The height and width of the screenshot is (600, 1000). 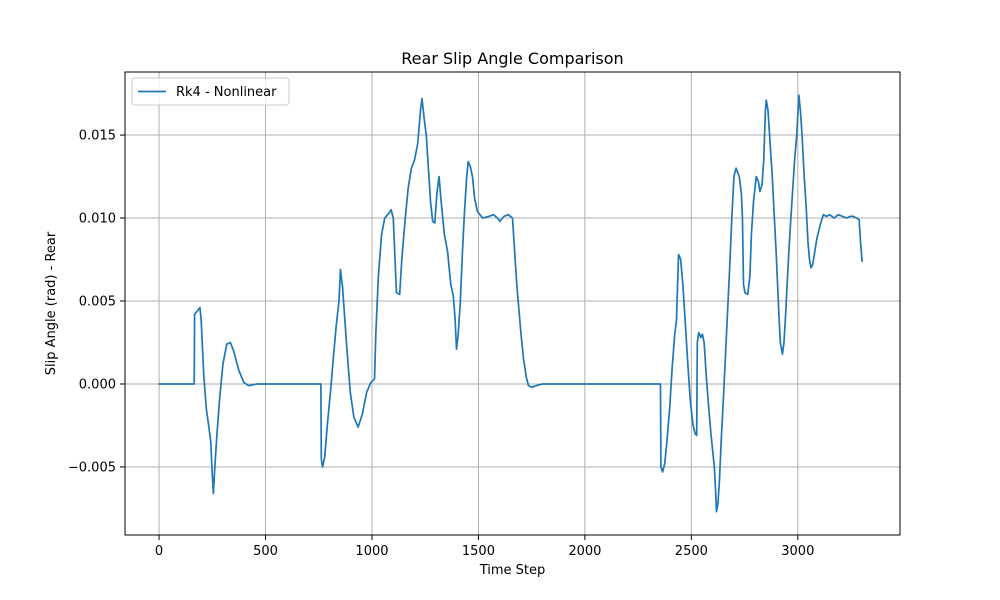 I want to click on x-tick-label: 0, so click(x=159, y=551).